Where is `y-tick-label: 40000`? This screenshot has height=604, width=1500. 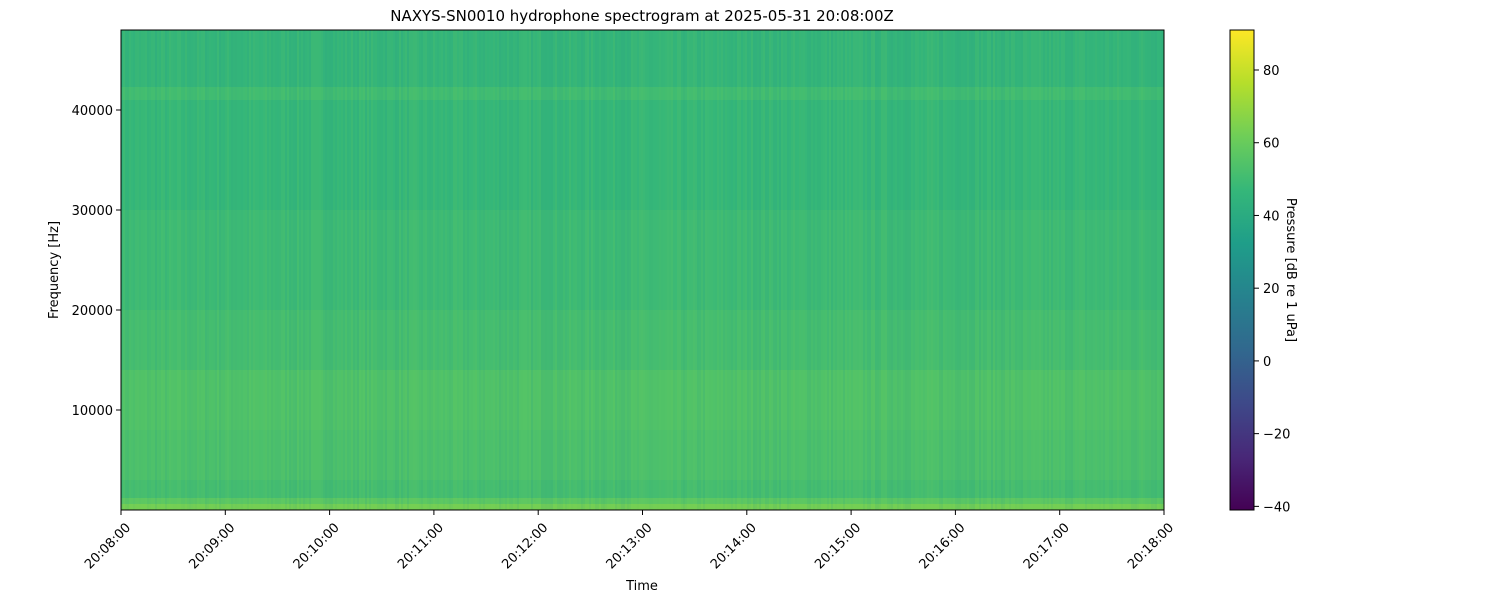
y-tick-label: 40000 is located at coordinates (92, 111).